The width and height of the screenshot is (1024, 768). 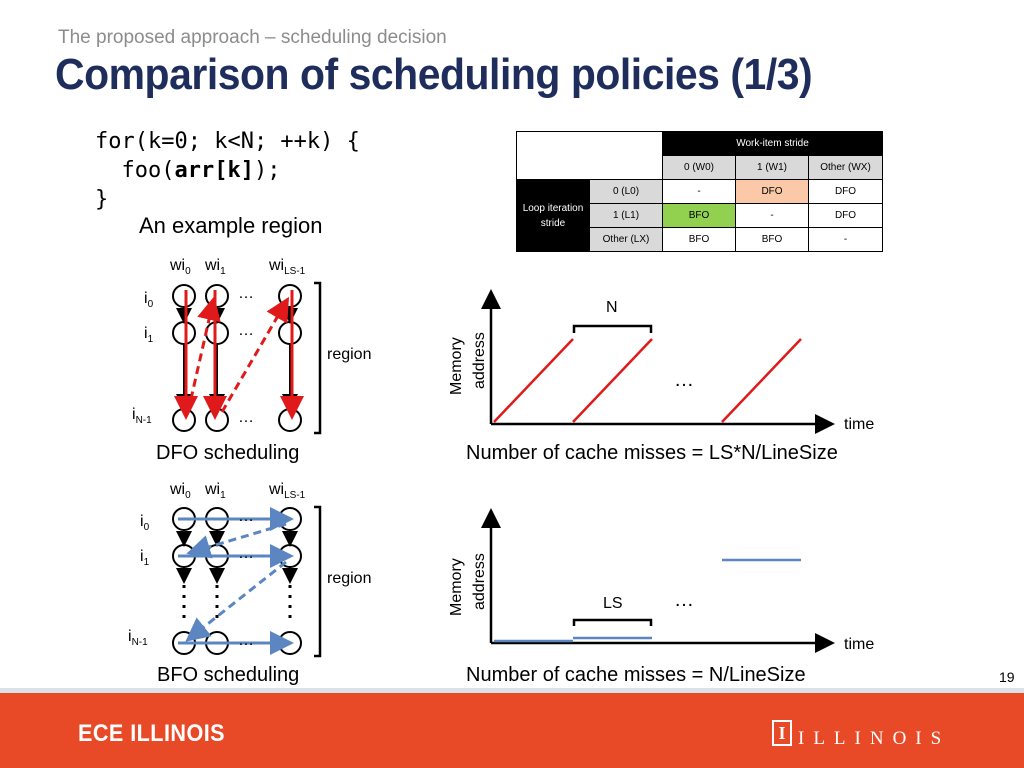 I want to click on footer-ece-illinois: ECE ILLINOIS, so click(x=152, y=733).